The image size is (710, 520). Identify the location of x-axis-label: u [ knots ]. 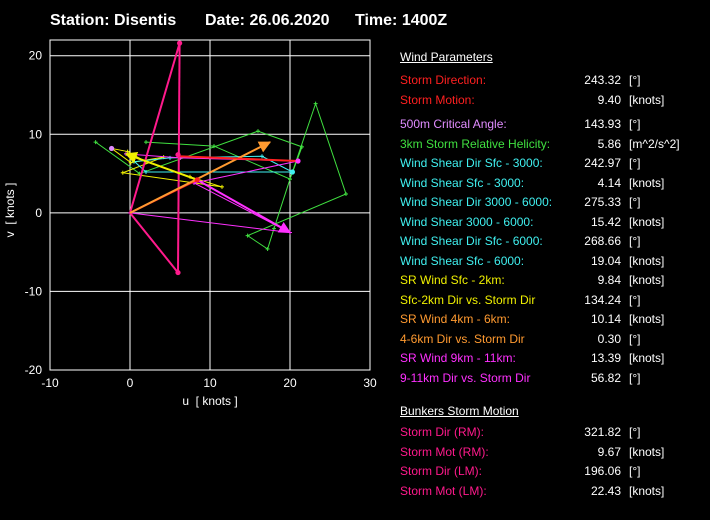
(209, 401).